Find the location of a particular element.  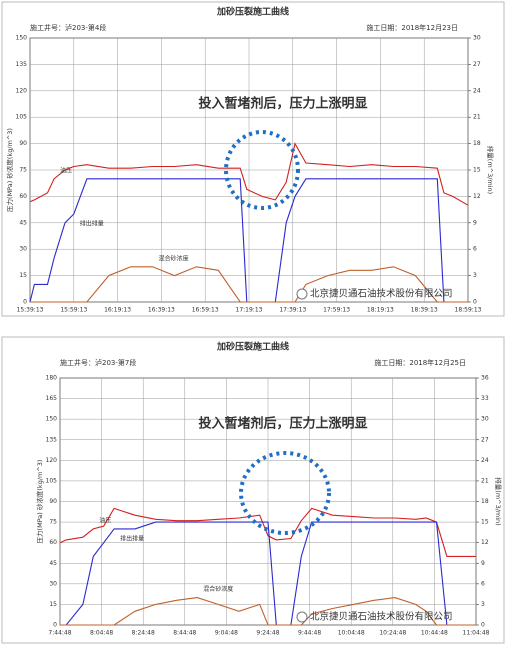

date-label: 施工日期：2018年12月23日 is located at coordinates (412, 27).